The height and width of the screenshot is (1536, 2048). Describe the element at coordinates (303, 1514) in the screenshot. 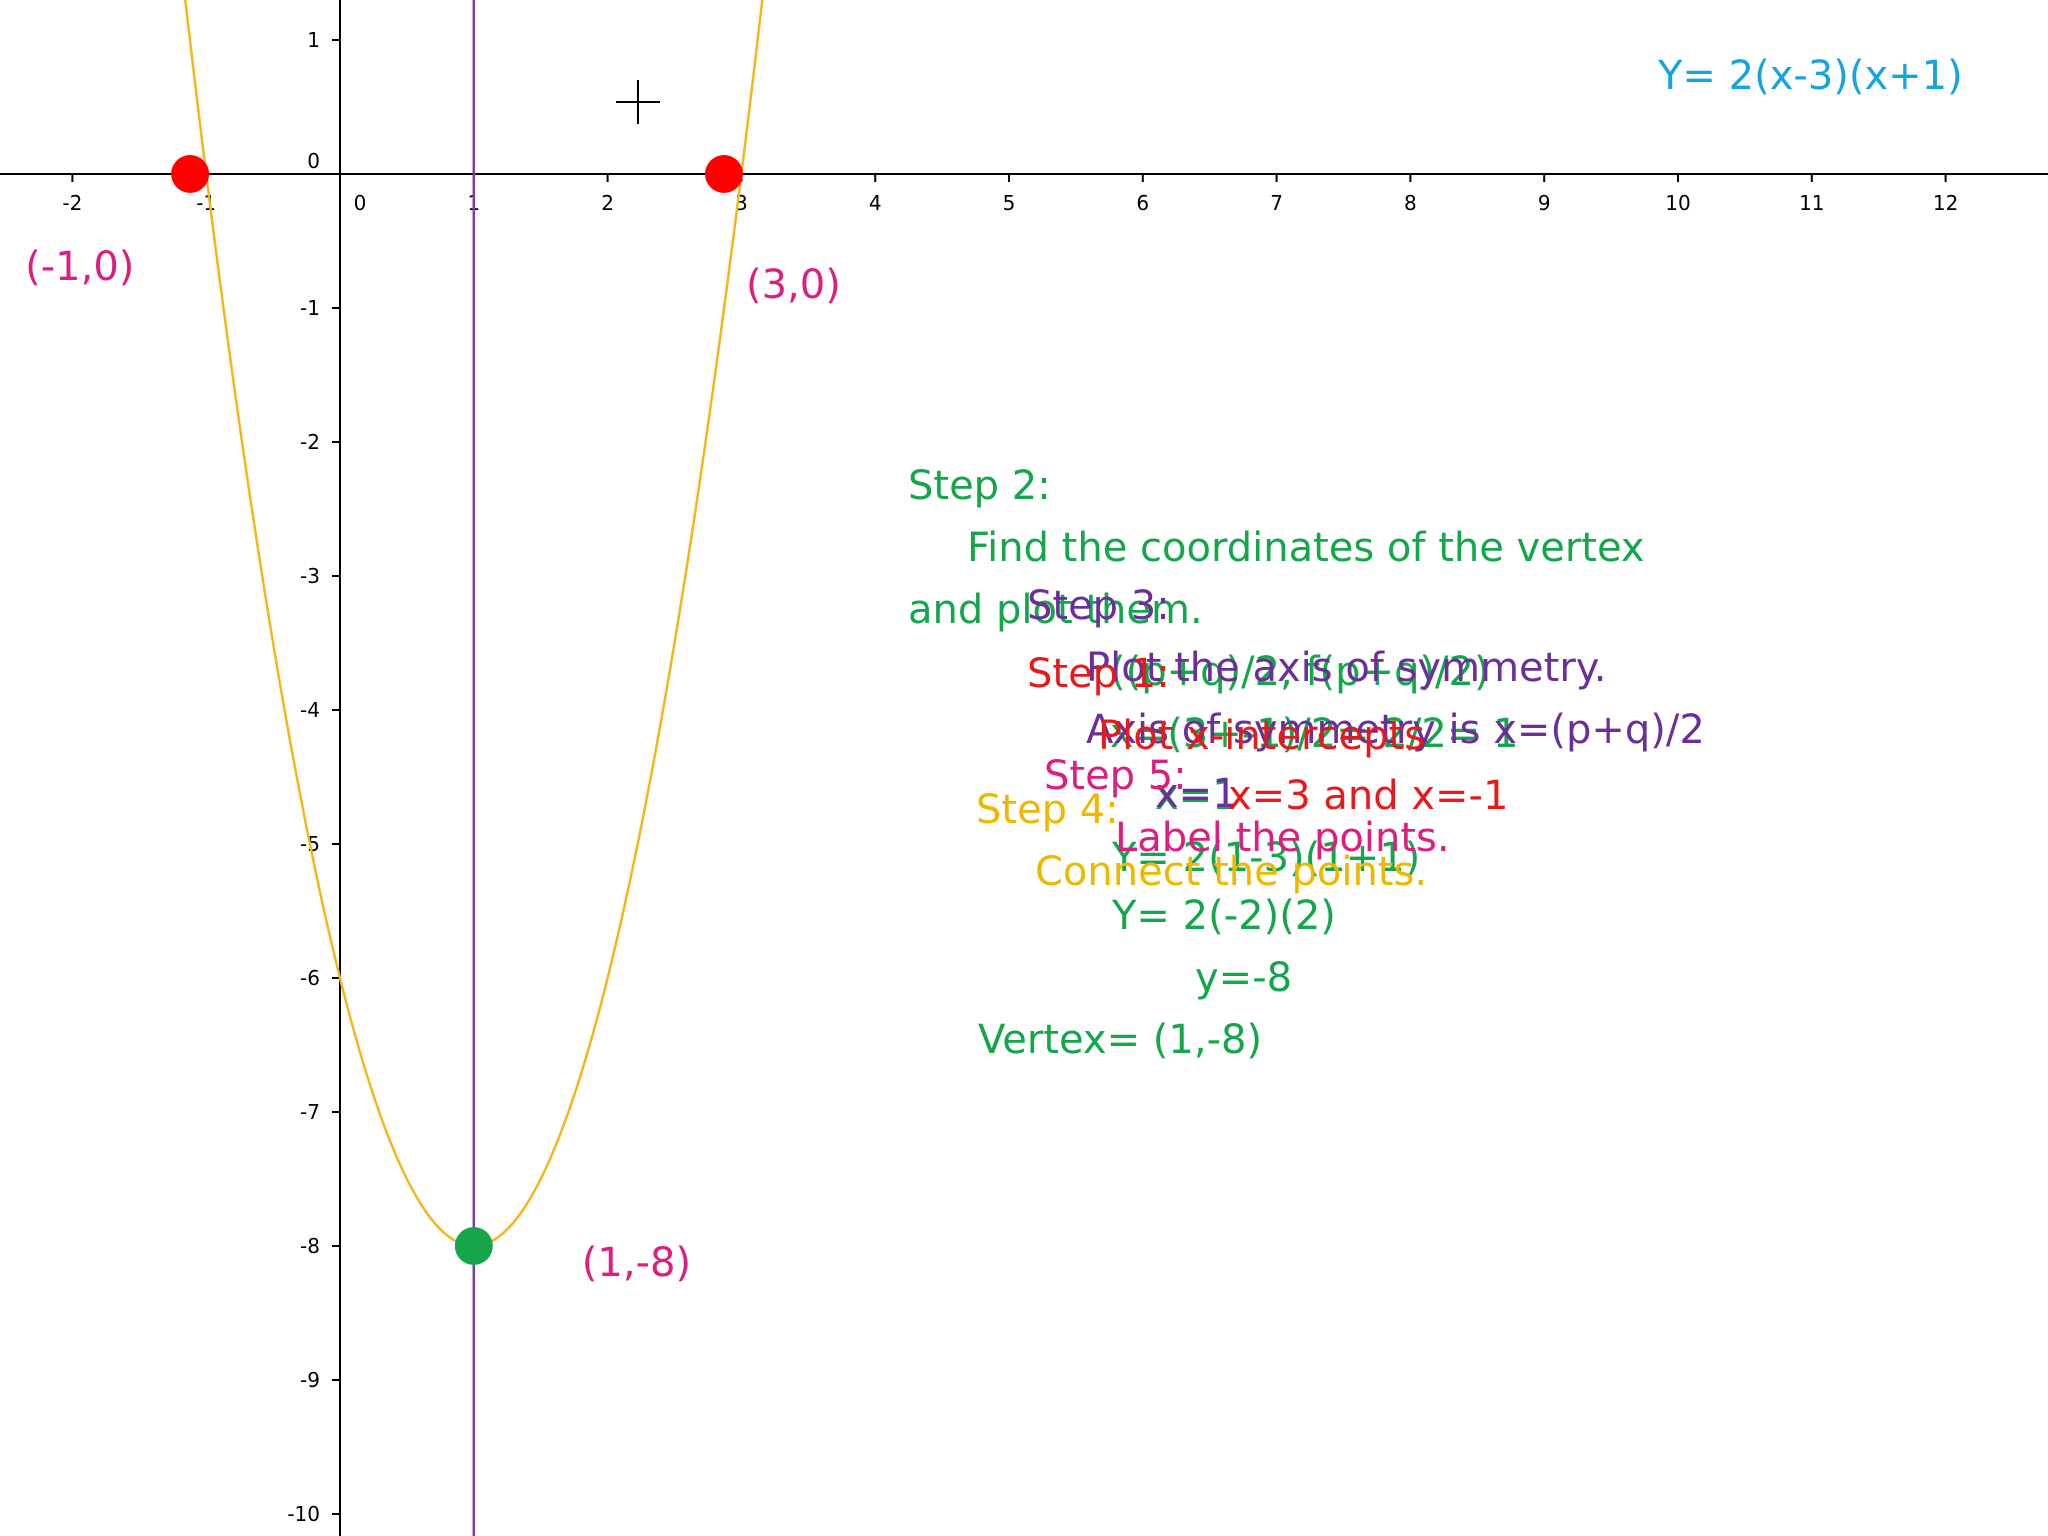

I see `y-tick-label: -10` at that location.